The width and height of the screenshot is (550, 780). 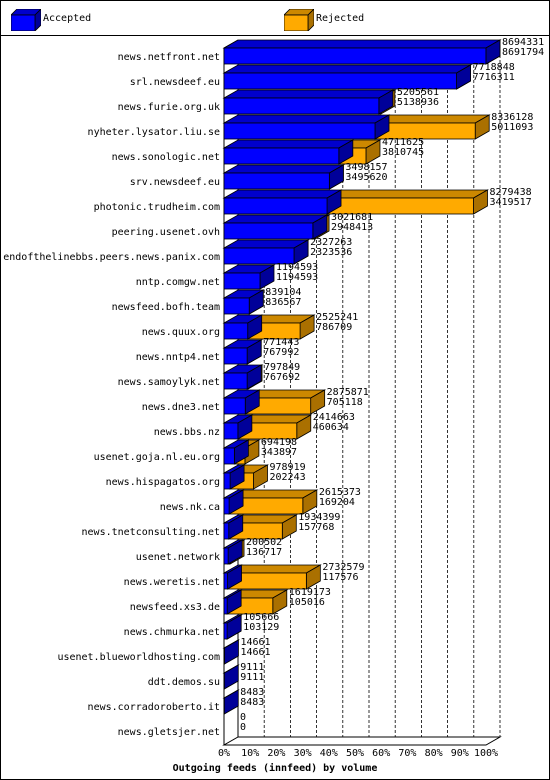 What do you see at coordinates (232, 627) in the screenshot?
I see `bar-accepted-news-chmurka-net` at bounding box center [232, 627].